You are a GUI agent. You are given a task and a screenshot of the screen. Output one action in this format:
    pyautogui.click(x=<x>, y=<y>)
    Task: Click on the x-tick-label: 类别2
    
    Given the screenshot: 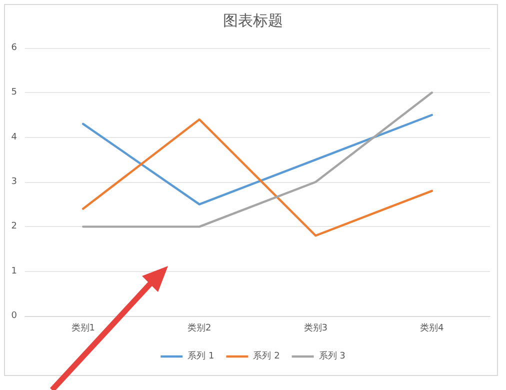 What is the action you would take?
    pyautogui.click(x=200, y=328)
    